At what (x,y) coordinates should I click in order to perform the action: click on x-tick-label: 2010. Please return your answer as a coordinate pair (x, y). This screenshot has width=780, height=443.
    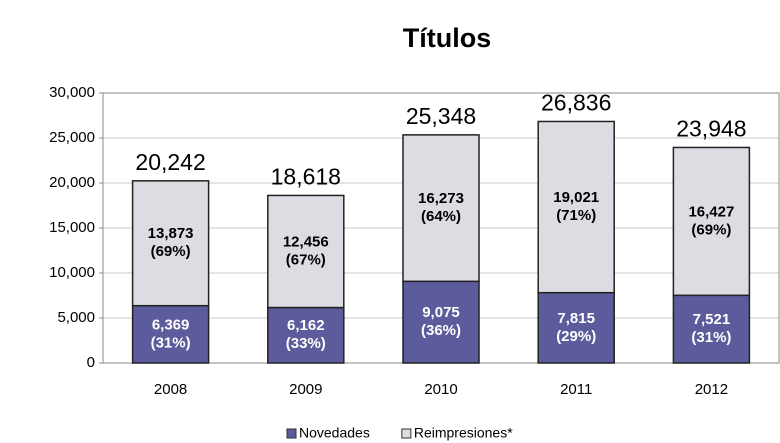
    Looking at the image, I should click on (440, 389).